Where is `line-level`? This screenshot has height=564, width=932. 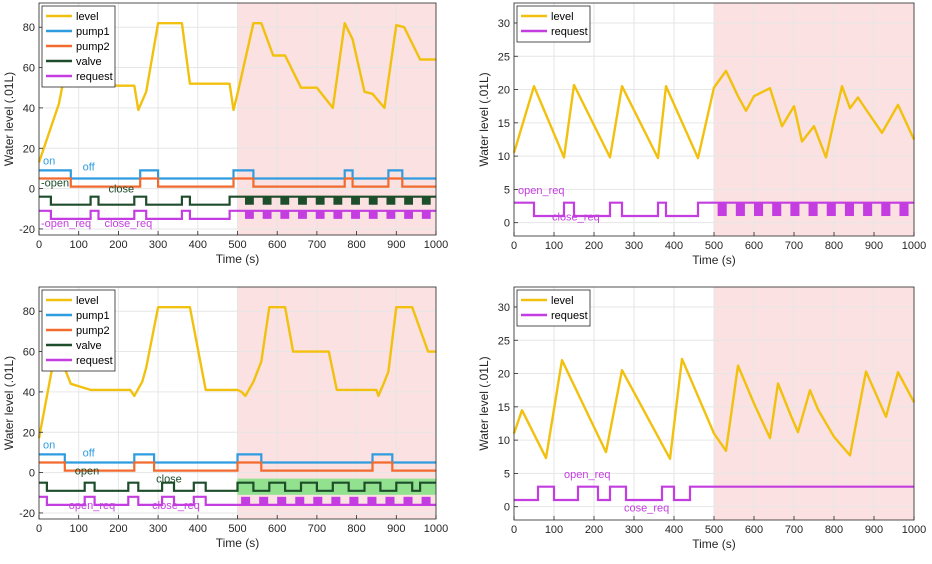 line-level is located at coordinates (714, 114).